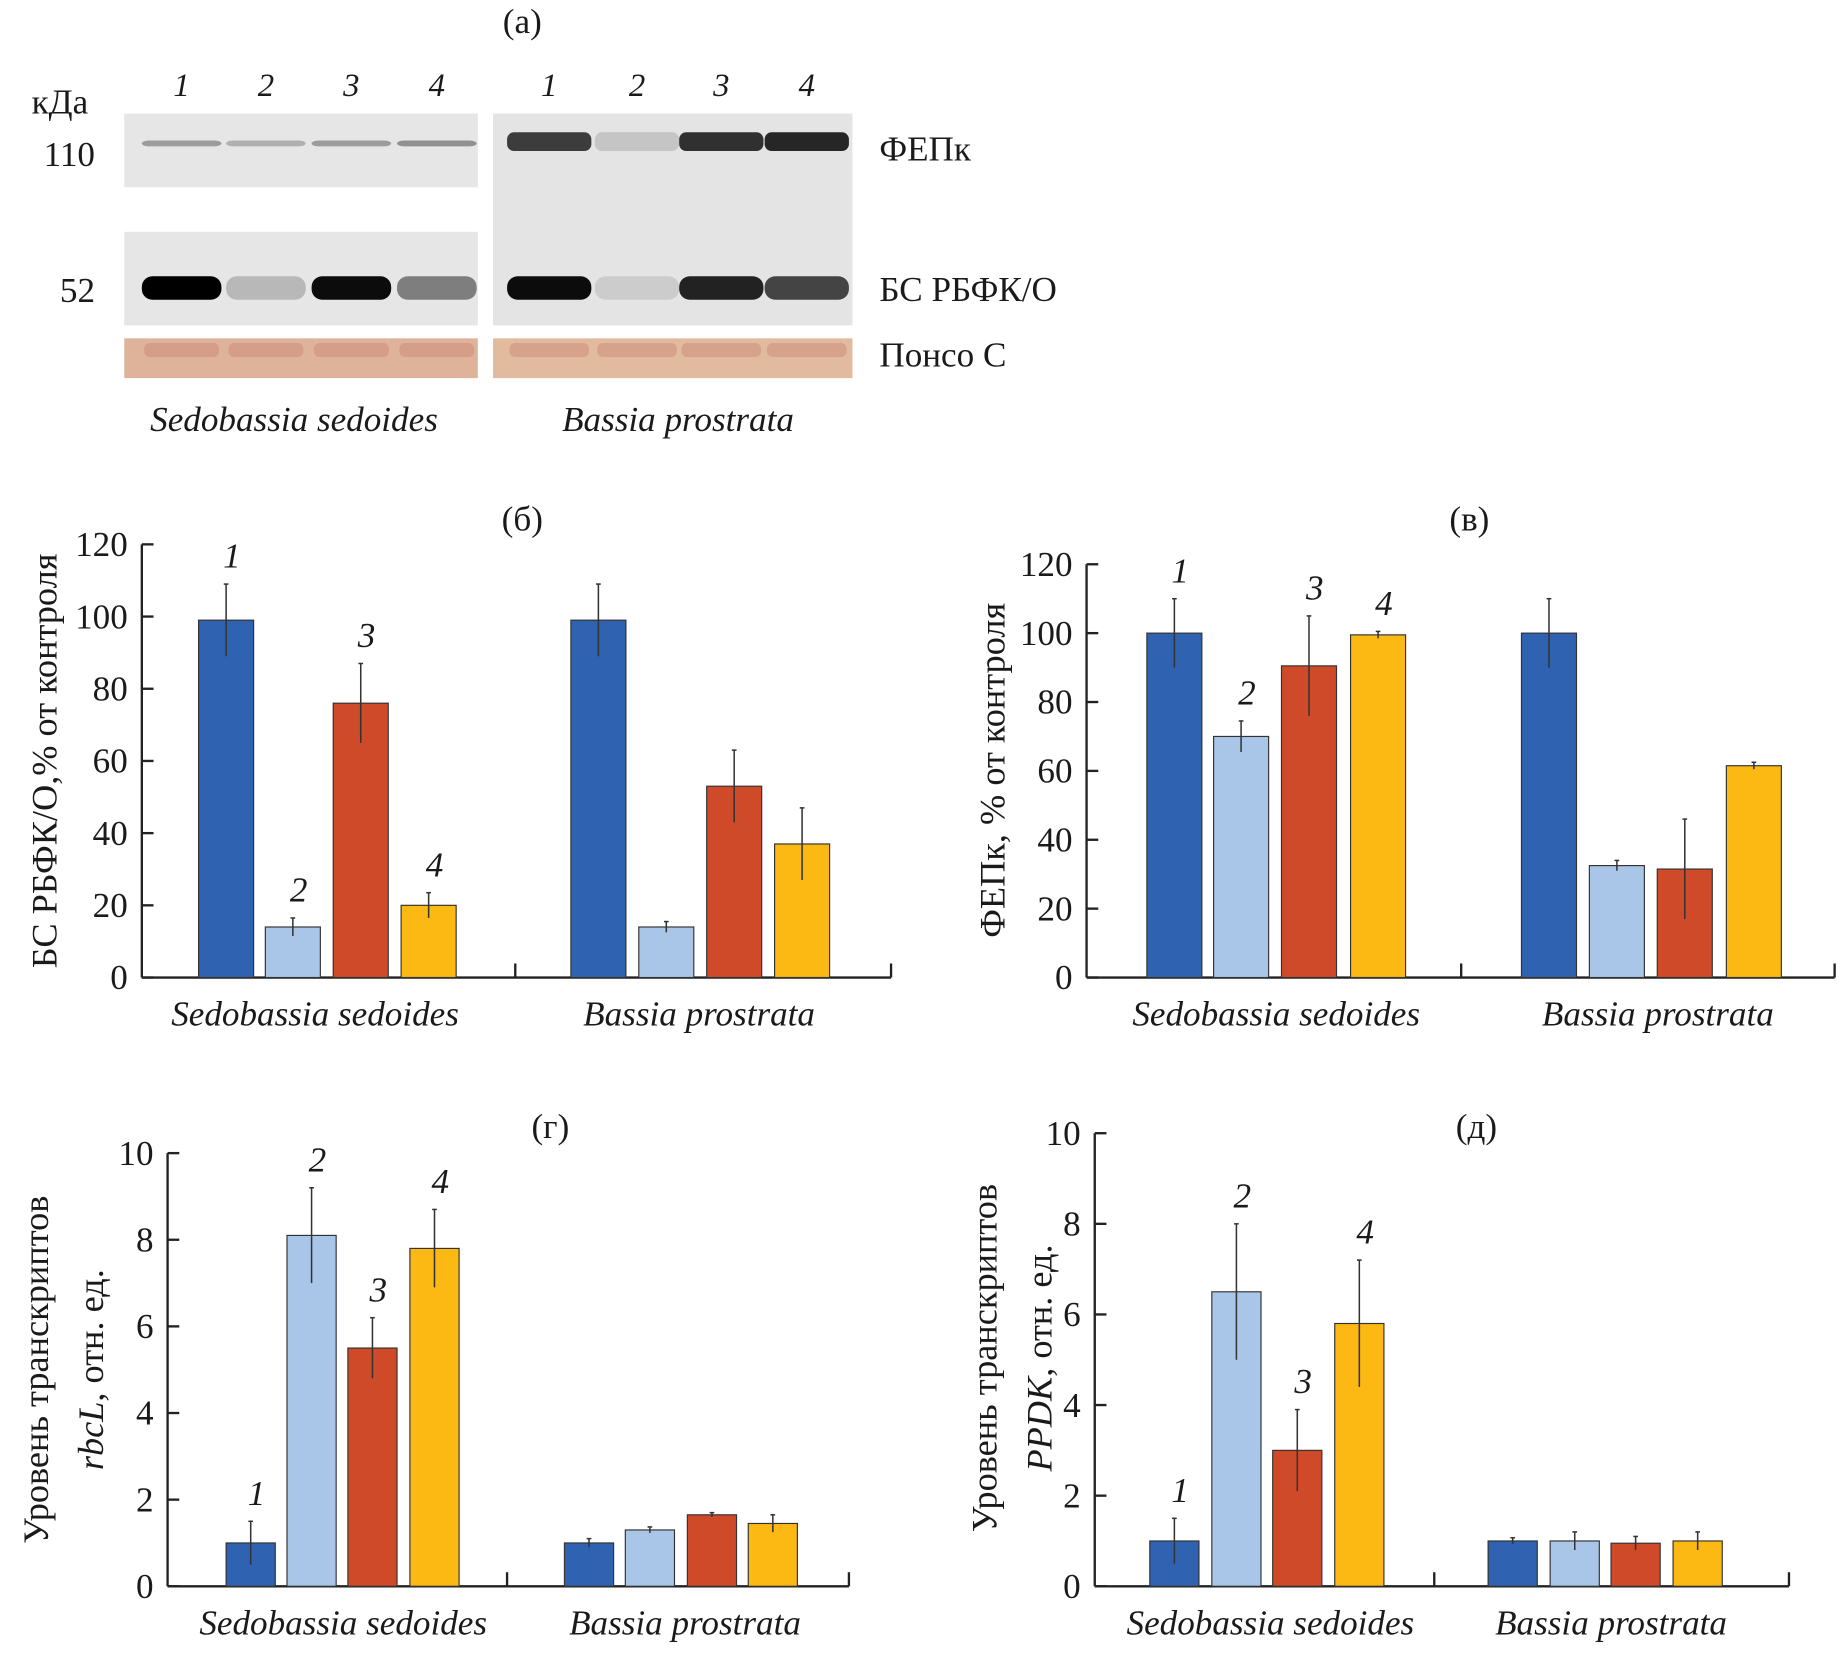 The height and width of the screenshot is (1653, 1843). What do you see at coordinates (942, 354) in the screenshot?
I see `band-label-ponceau: Понсо С` at bounding box center [942, 354].